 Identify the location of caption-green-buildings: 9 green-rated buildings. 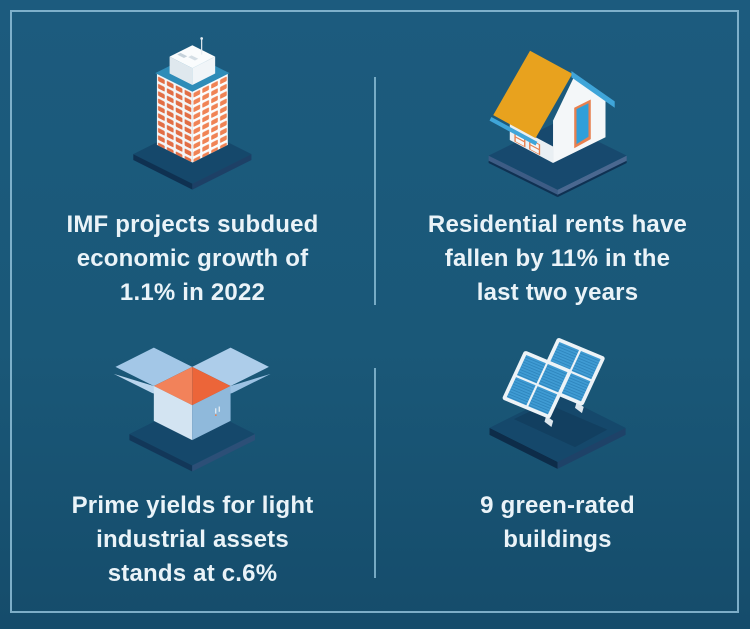
(557, 522).